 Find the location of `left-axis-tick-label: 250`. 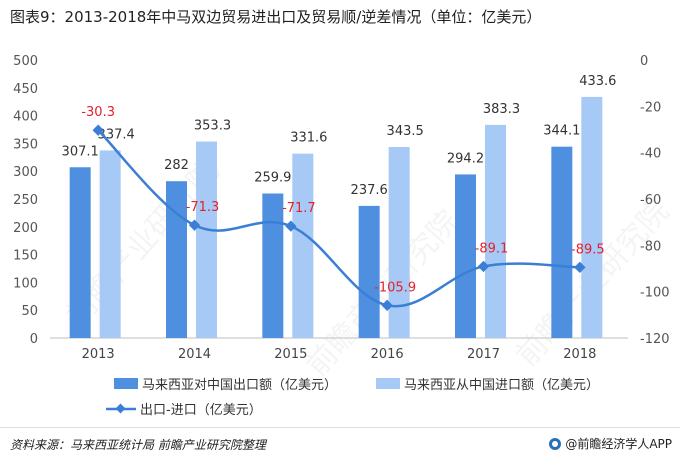

left-axis-tick-label: 250 is located at coordinates (25, 200).